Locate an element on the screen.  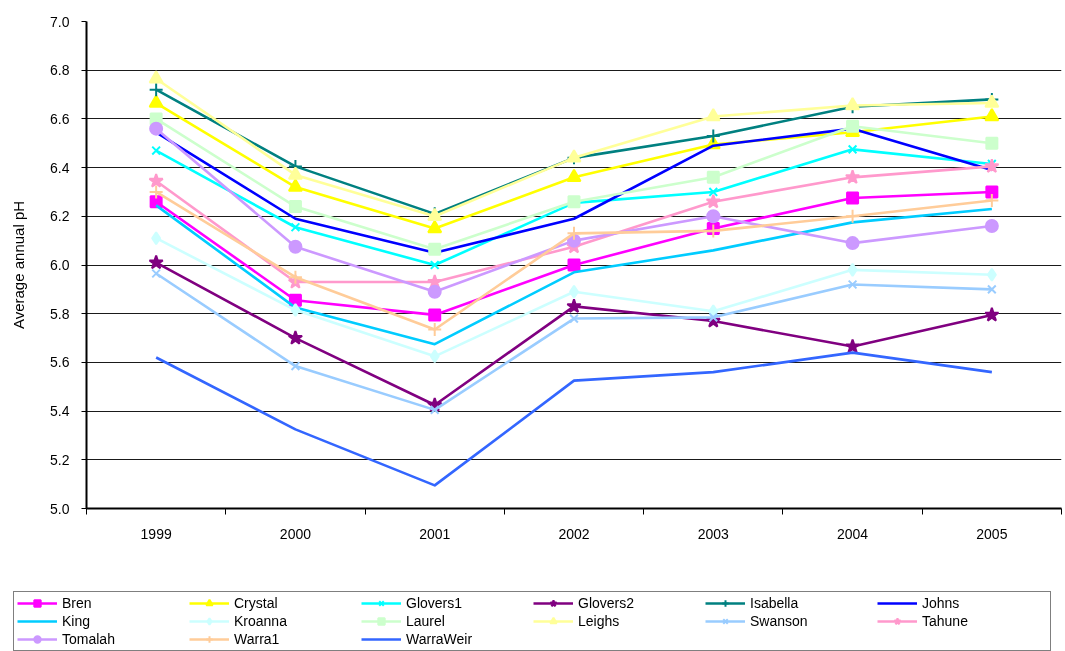
legend-label: Bren is located at coordinates (77, 603).